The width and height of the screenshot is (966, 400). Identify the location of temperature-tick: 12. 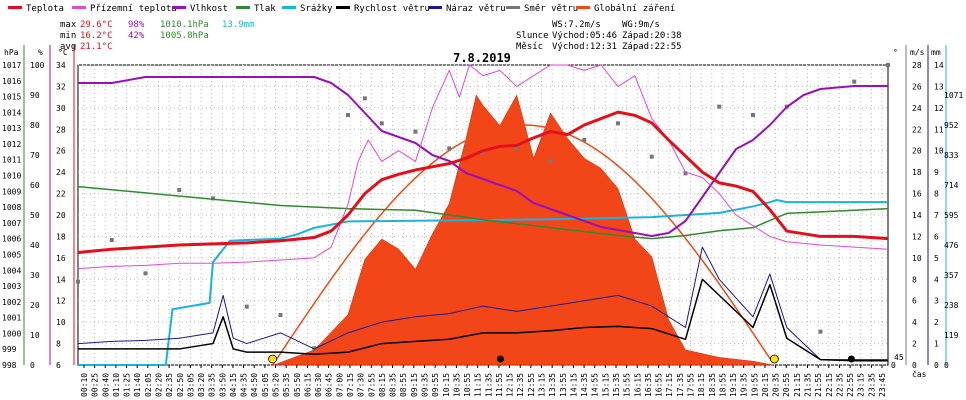
(61, 301).